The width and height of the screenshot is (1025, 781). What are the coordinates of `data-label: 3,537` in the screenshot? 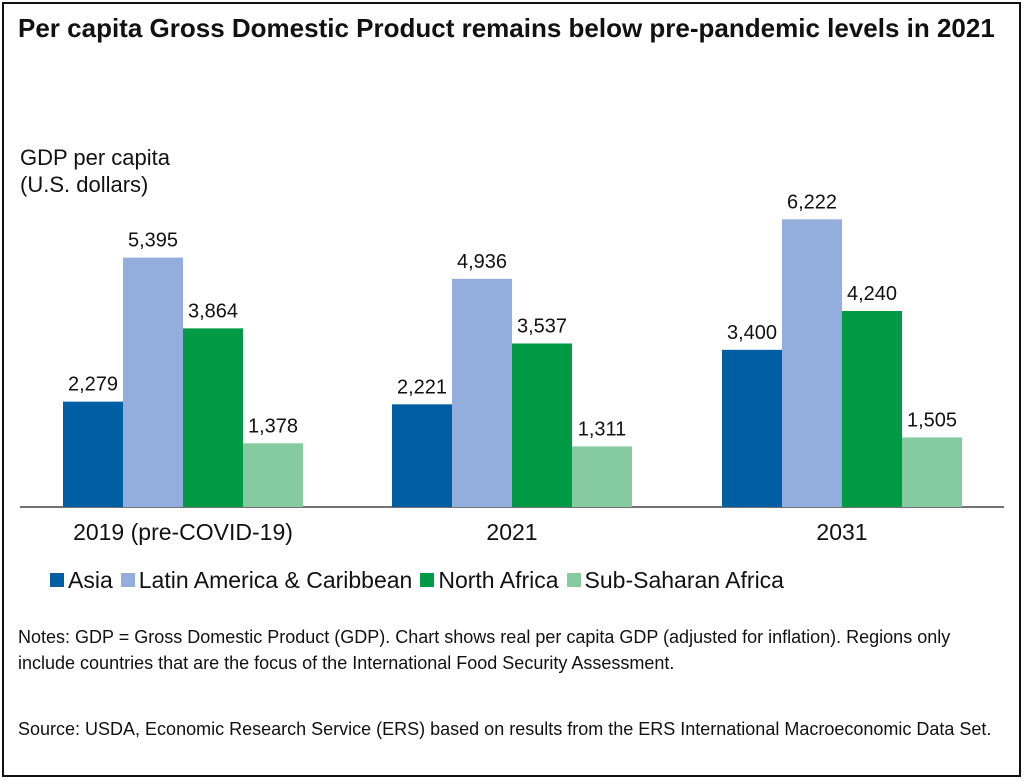 It's located at (542, 326).